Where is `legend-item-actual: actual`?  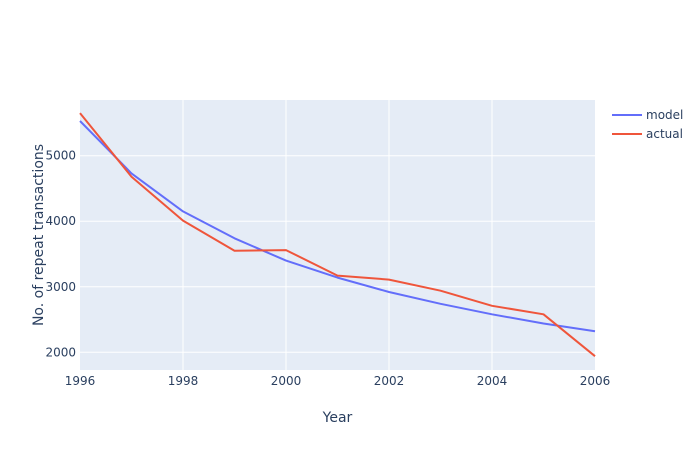
legend-item-actual: actual is located at coordinates (647, 134).